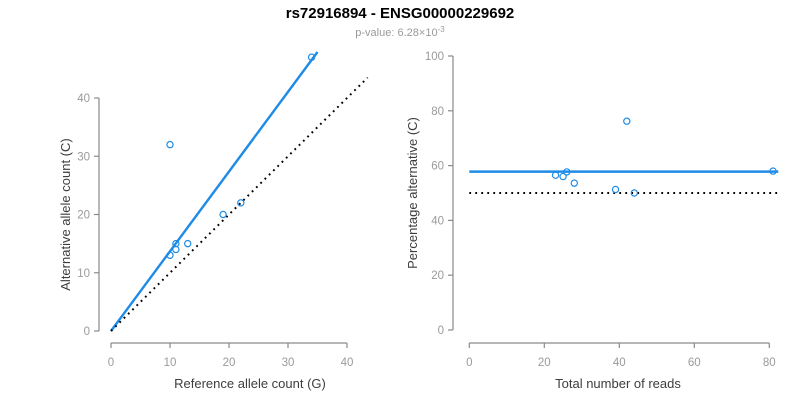 This screenshot has width=800, height=400. Describe the element at coordinates (83, 274) in the screenshot. I see `y-tick-label: 10` at that location.